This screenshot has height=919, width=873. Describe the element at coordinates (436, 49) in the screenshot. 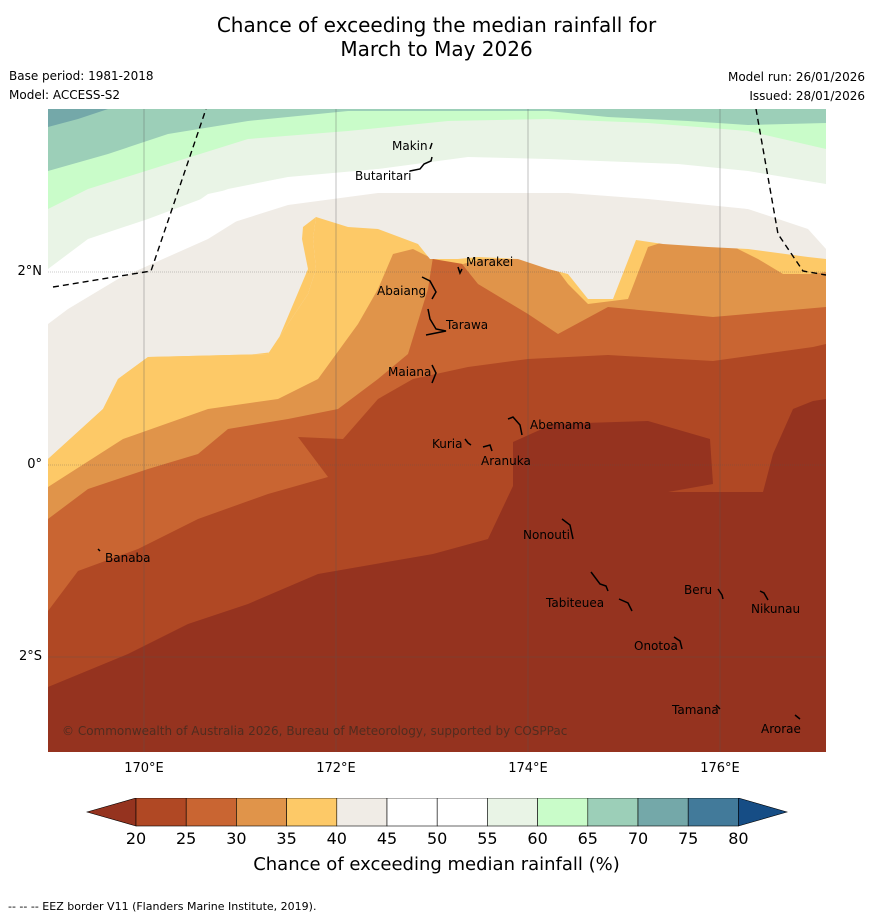

I see `map-title-line2: March to May 2026` at that location.